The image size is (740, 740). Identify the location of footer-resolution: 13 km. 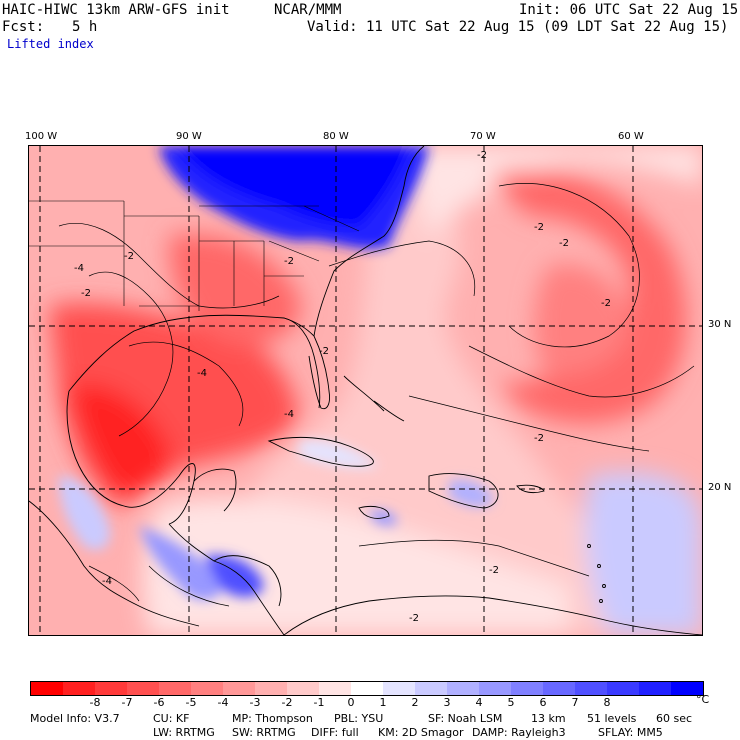
(548, 718).